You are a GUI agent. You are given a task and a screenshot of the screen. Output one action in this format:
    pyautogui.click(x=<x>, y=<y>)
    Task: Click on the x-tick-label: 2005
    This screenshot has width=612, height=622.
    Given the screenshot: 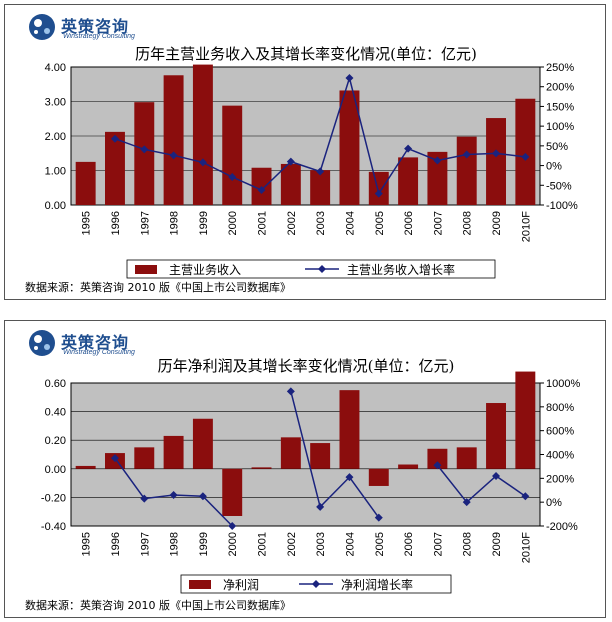 What is the action you would take?
    pyautogui.click(x=380, y=544)
    